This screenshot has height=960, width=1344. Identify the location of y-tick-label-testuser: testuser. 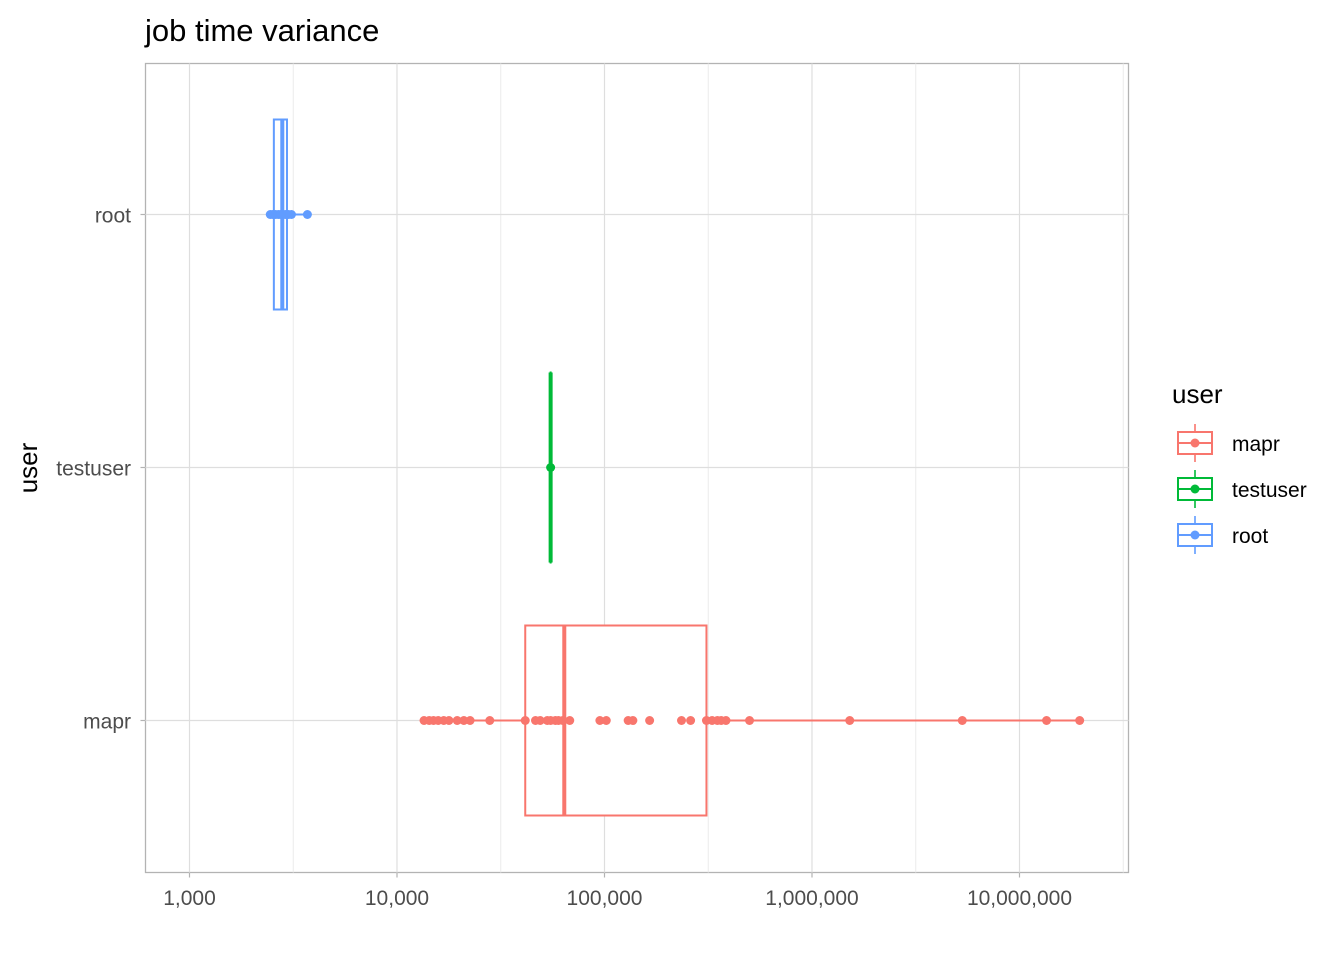
(93, 469).